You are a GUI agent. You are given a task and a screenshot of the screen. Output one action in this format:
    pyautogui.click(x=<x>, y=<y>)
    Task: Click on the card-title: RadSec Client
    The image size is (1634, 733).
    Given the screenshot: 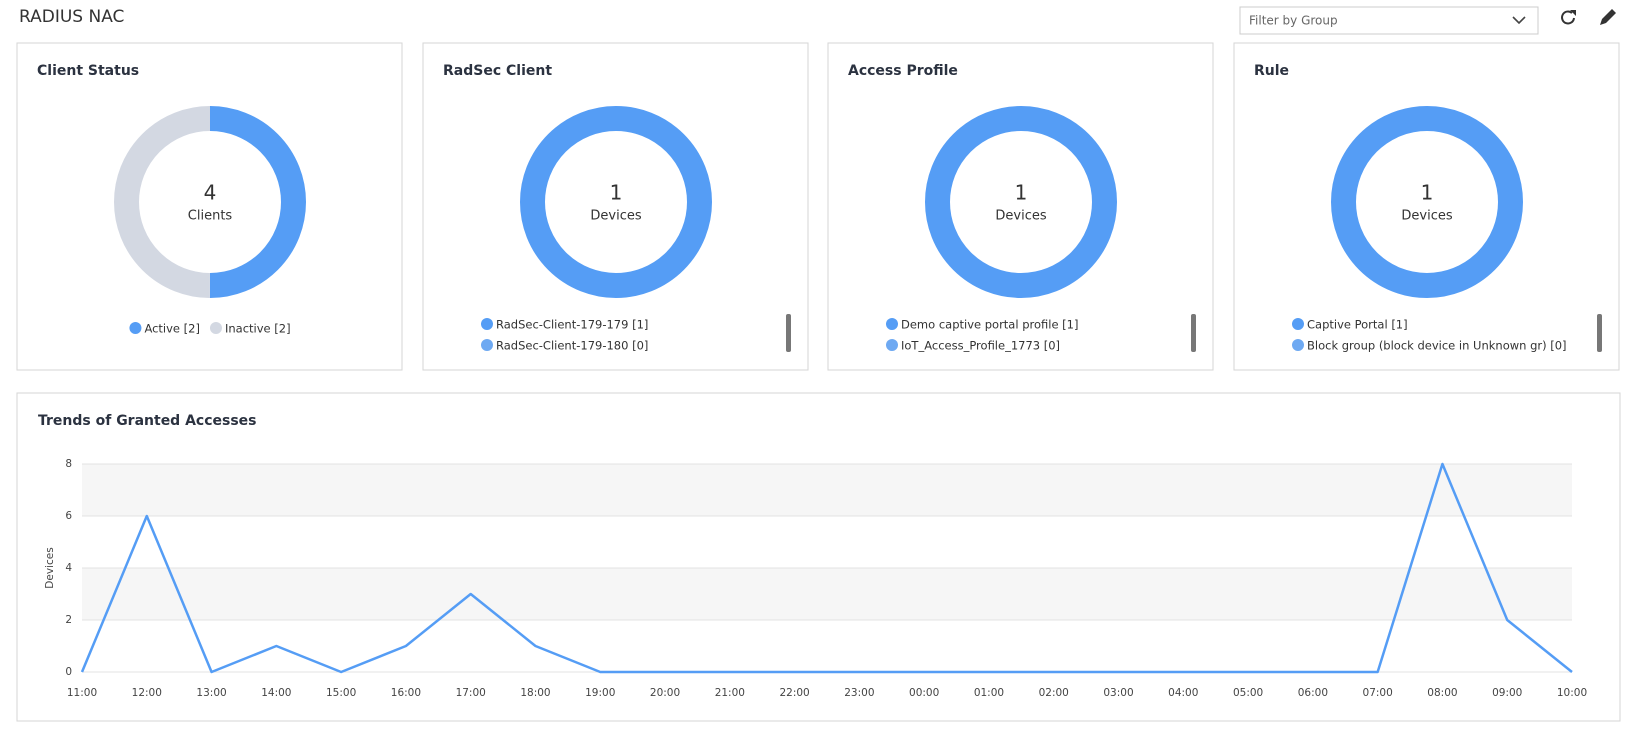 What is the action you would take?
    pyautogui.click(x=497, y=71)
    